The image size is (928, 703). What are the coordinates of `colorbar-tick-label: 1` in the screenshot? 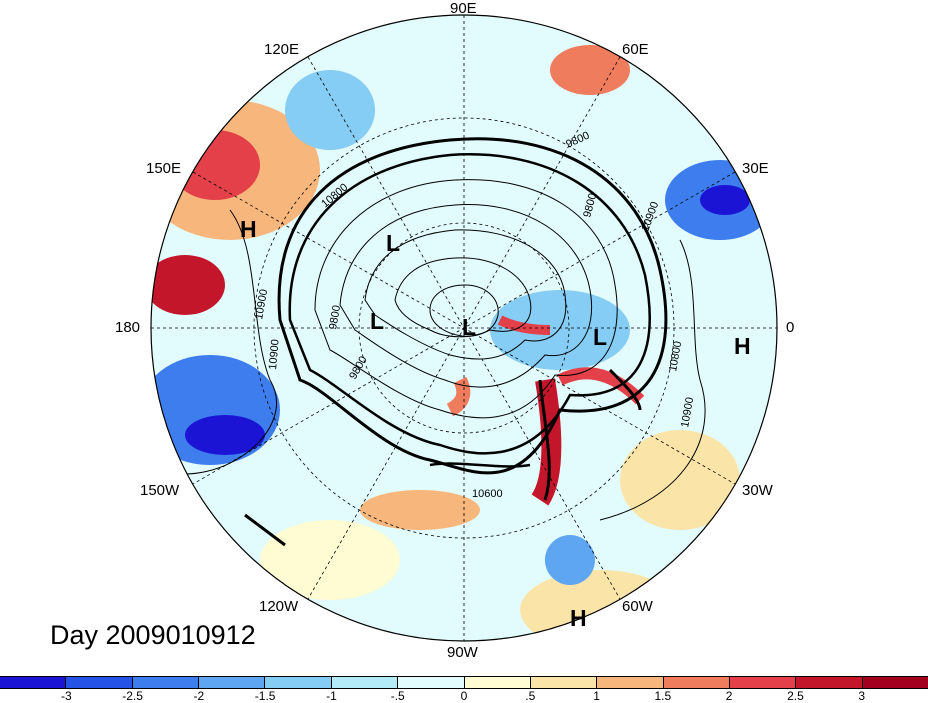 It's located at (596, 696).